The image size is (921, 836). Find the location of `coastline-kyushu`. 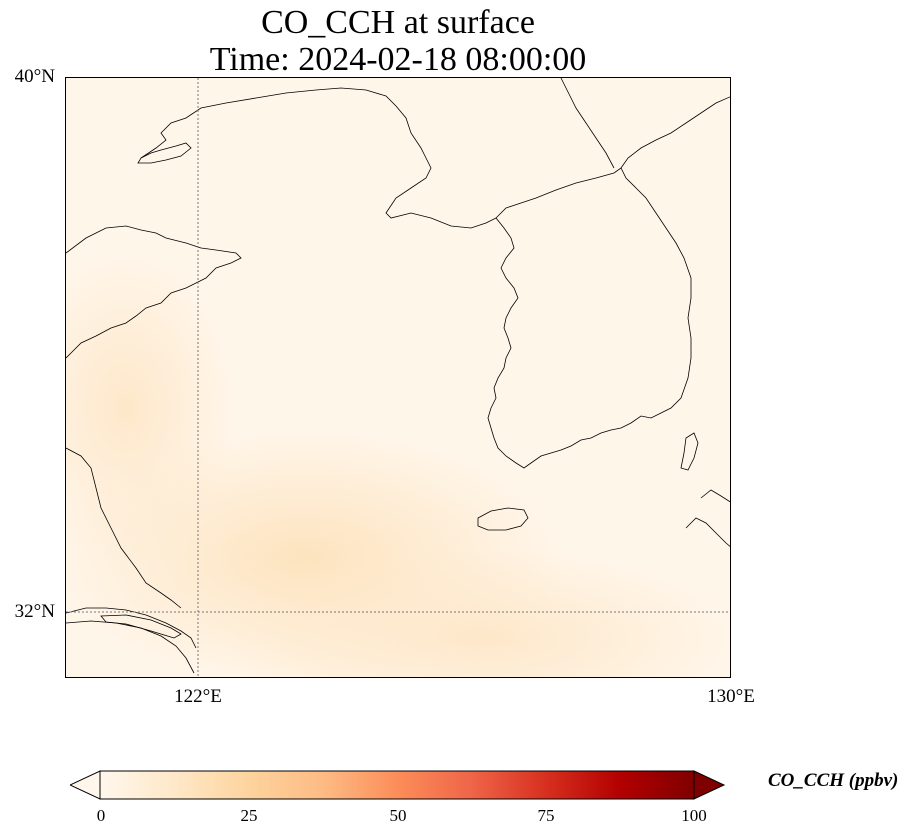

coastline-kyushu is located at coordinates (707, 518).